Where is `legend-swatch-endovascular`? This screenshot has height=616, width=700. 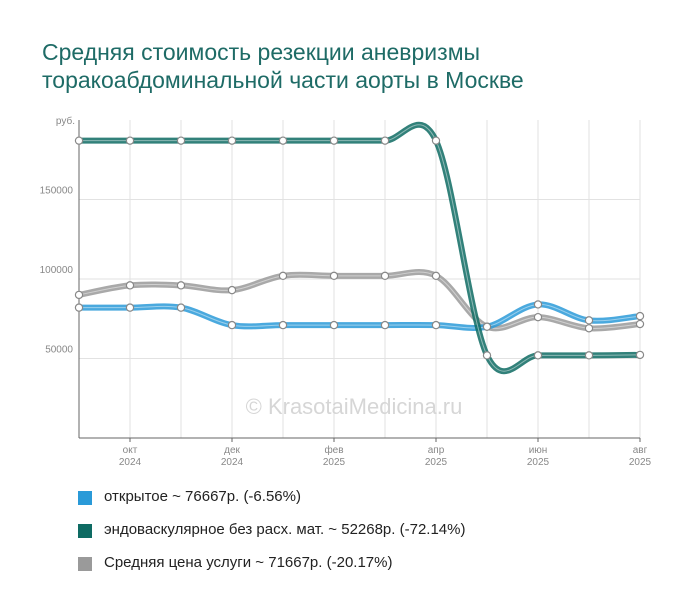 legend-swatch-endovascular is located at coordinates (85, 531).